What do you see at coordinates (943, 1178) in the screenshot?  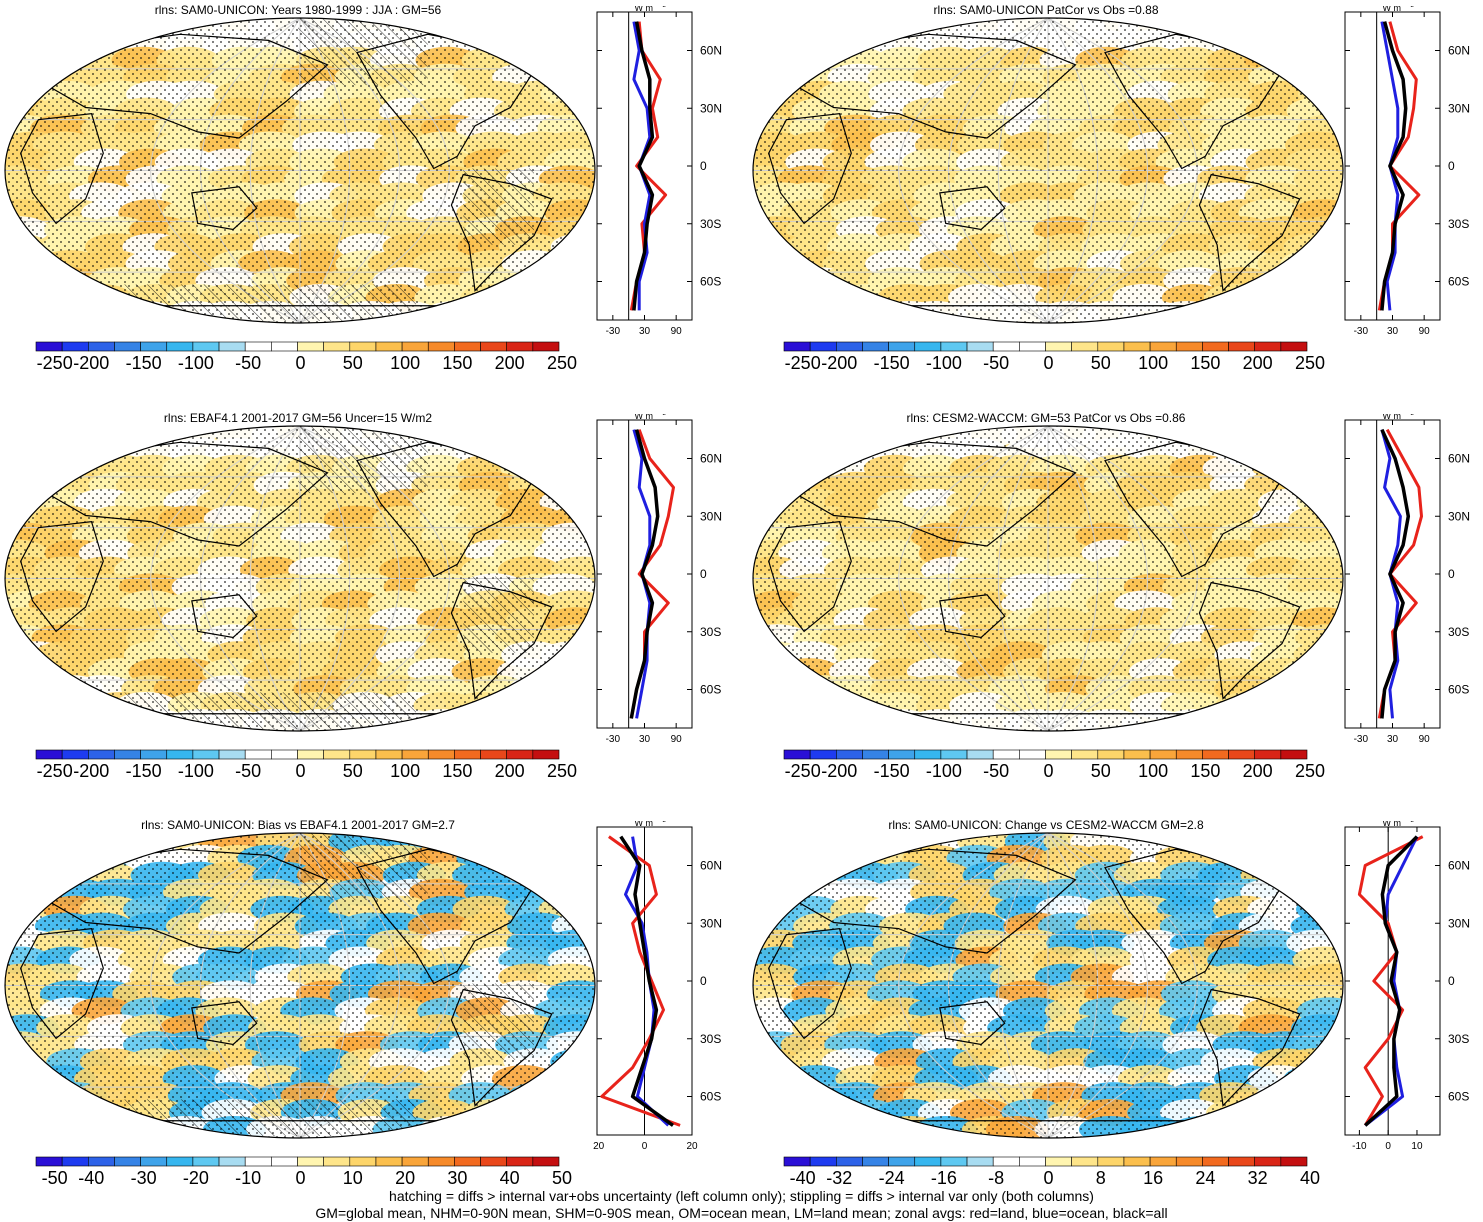 I see `colorbar-tick-label: -16` at bounding box center [943, 1178].